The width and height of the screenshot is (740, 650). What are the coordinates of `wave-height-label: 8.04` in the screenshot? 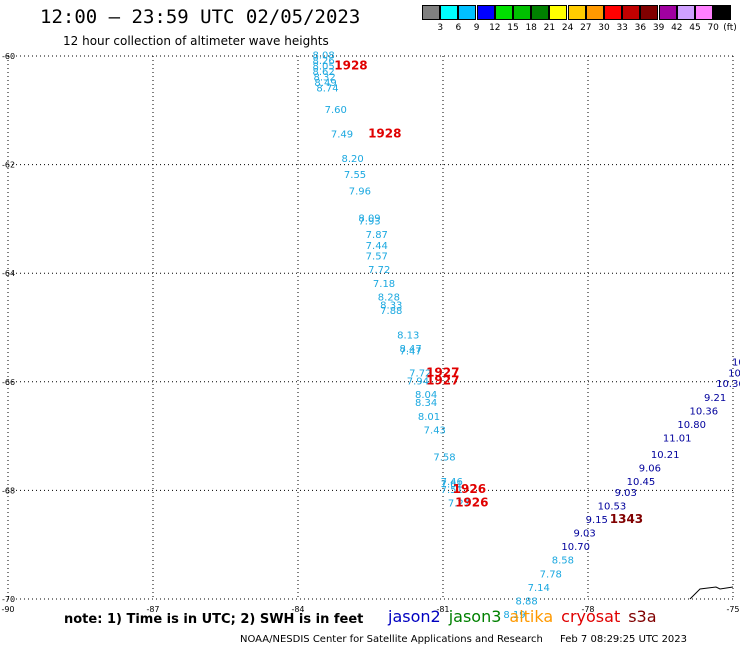 It's located at (426, 395).